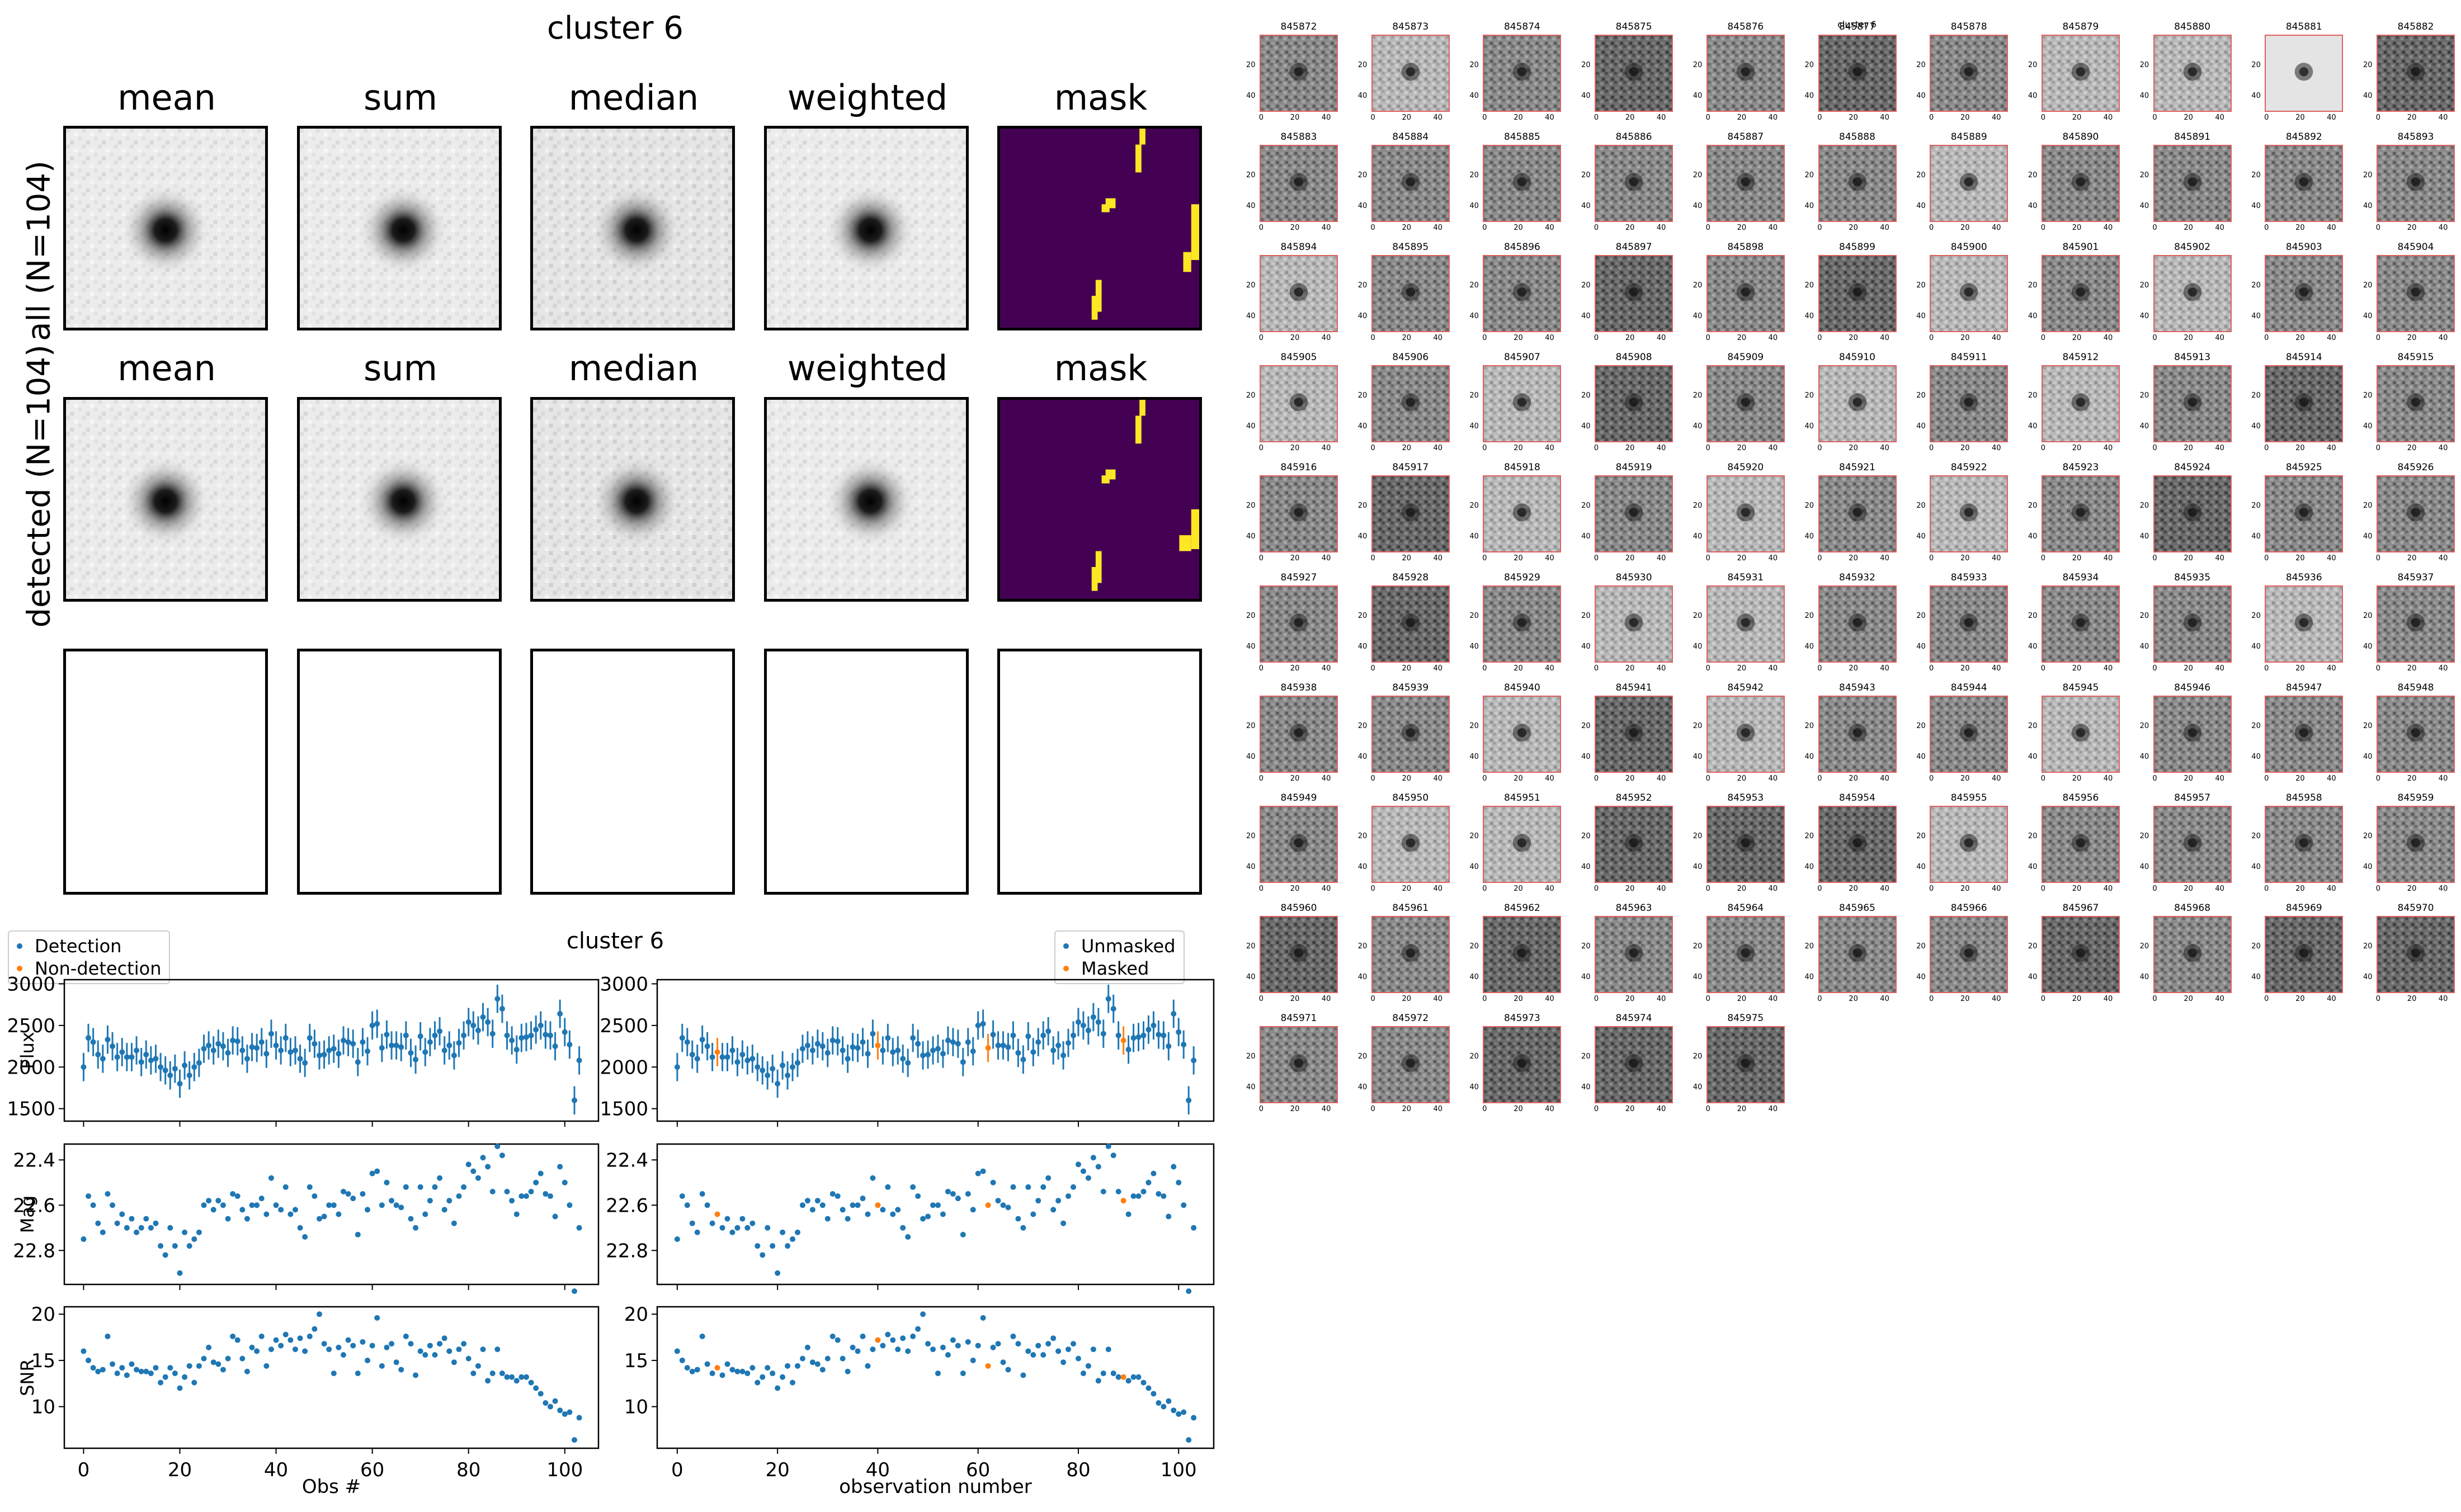 The width and height of the screenshot is (2461, 1512). I want to click on thumbnail-label: 845965, so click(1857, 908).